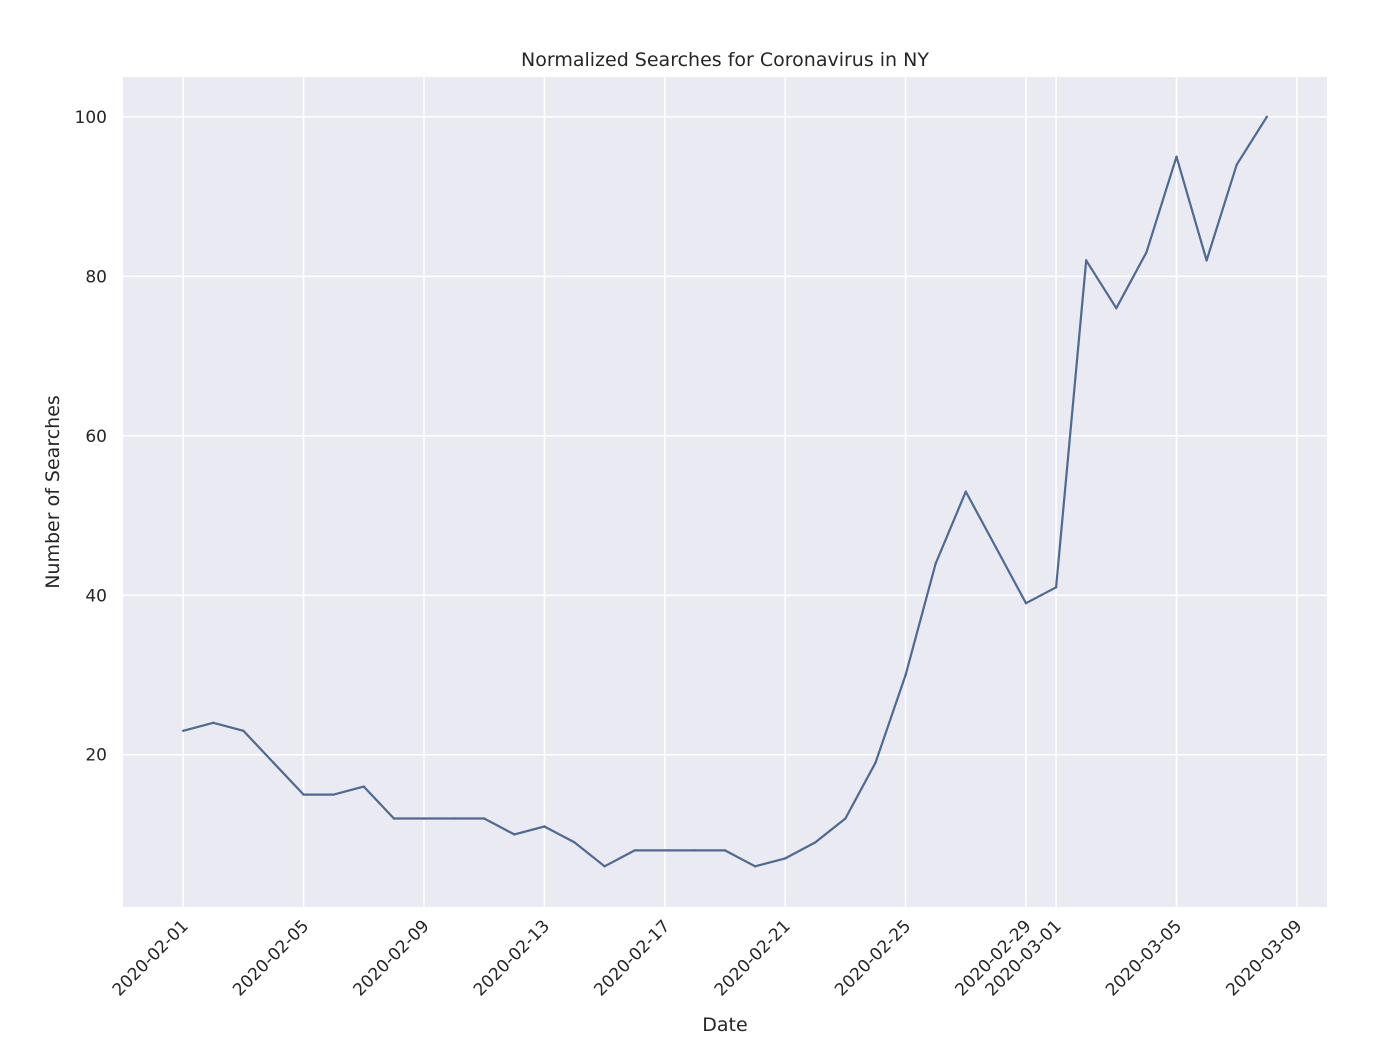 This screenshot has height=1043, width=1400. Describe the element at coordinates (632, 958) in the screenshot. I see `x-tick-label: 2020-02-17` at that location.